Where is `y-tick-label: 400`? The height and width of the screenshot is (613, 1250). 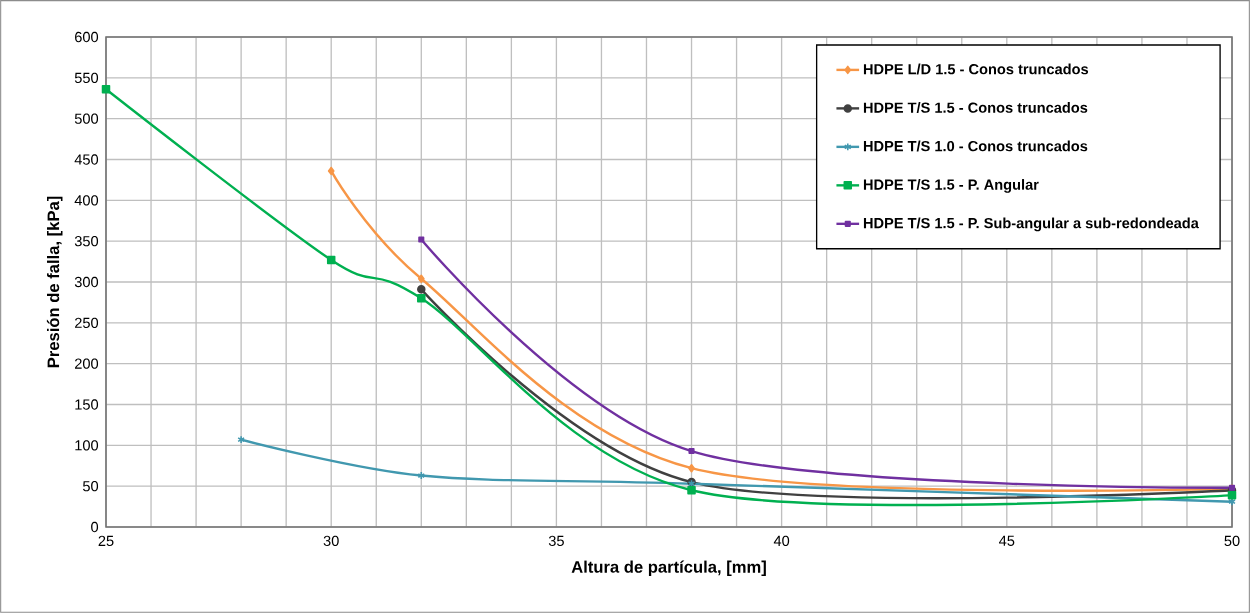
y-tick-label: 400 is located at coordinates (86, 200).